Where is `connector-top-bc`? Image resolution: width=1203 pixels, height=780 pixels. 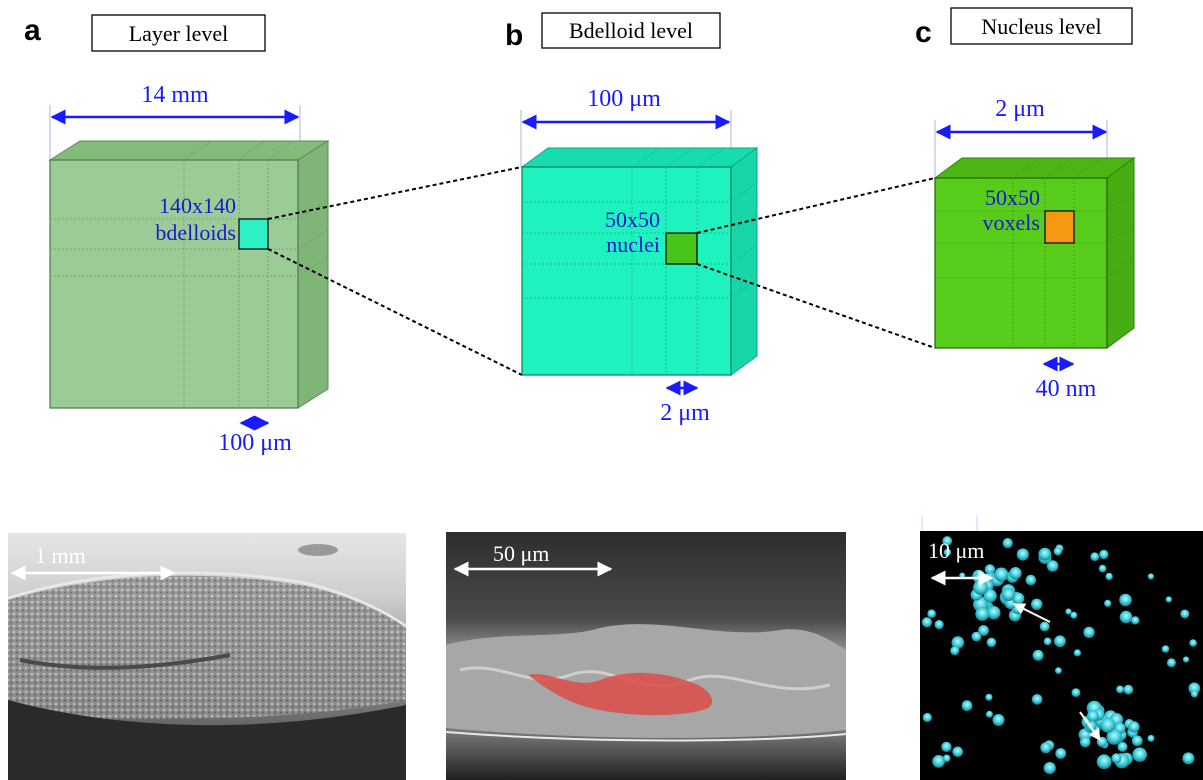 connector-top-bc is located at coordinates (816, 205).